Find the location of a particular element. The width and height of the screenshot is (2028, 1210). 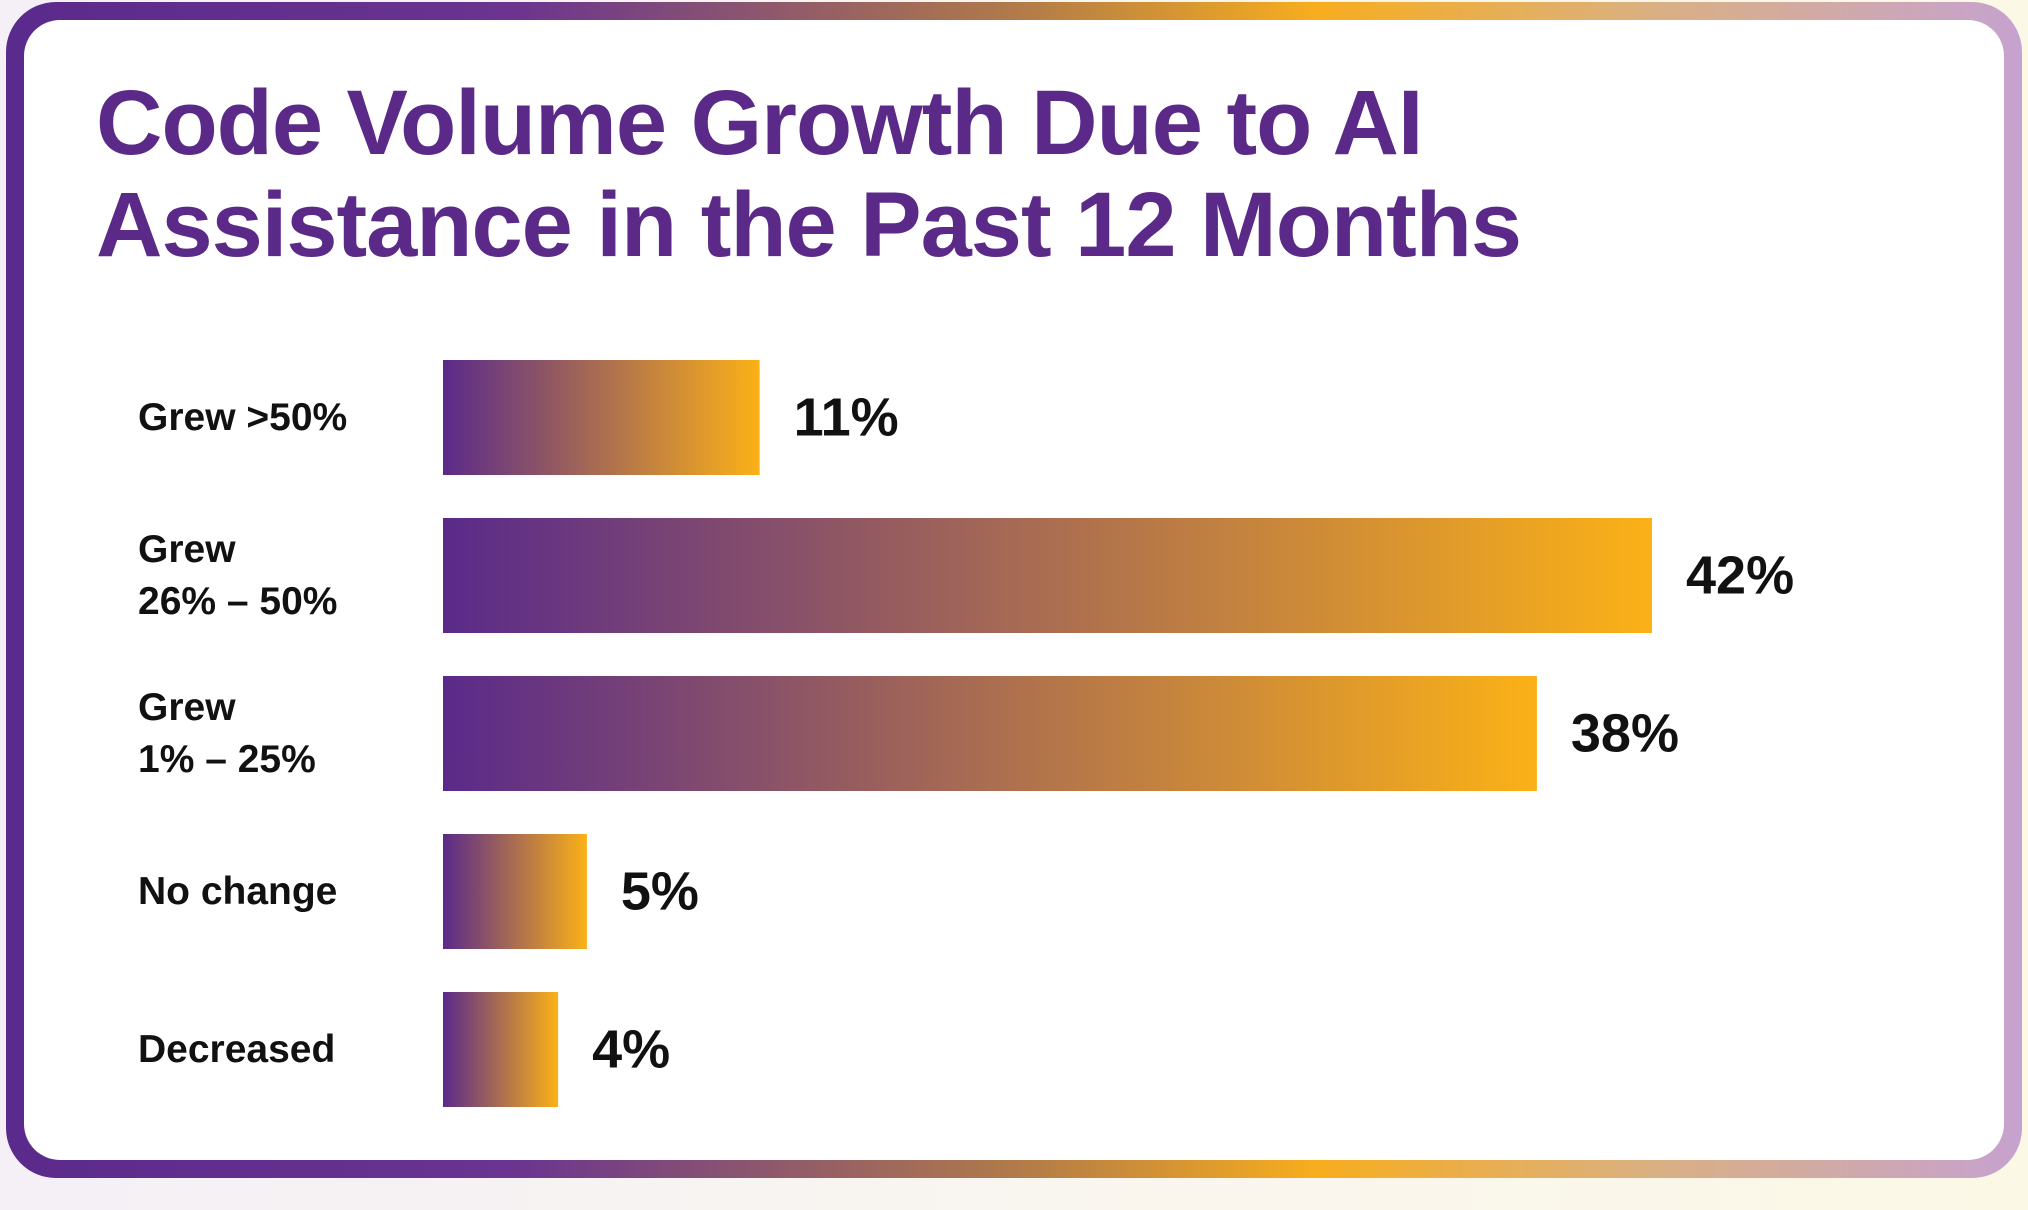

category-label-line: Decreased is located at coordinates (236, 1049).